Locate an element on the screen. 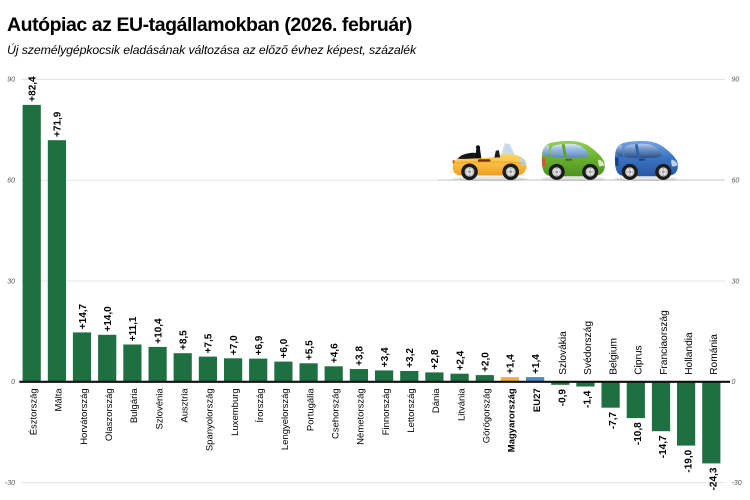 This screenshot has height=500, width=750. svg-text: -24,3 is located at coordinates (714, 478).